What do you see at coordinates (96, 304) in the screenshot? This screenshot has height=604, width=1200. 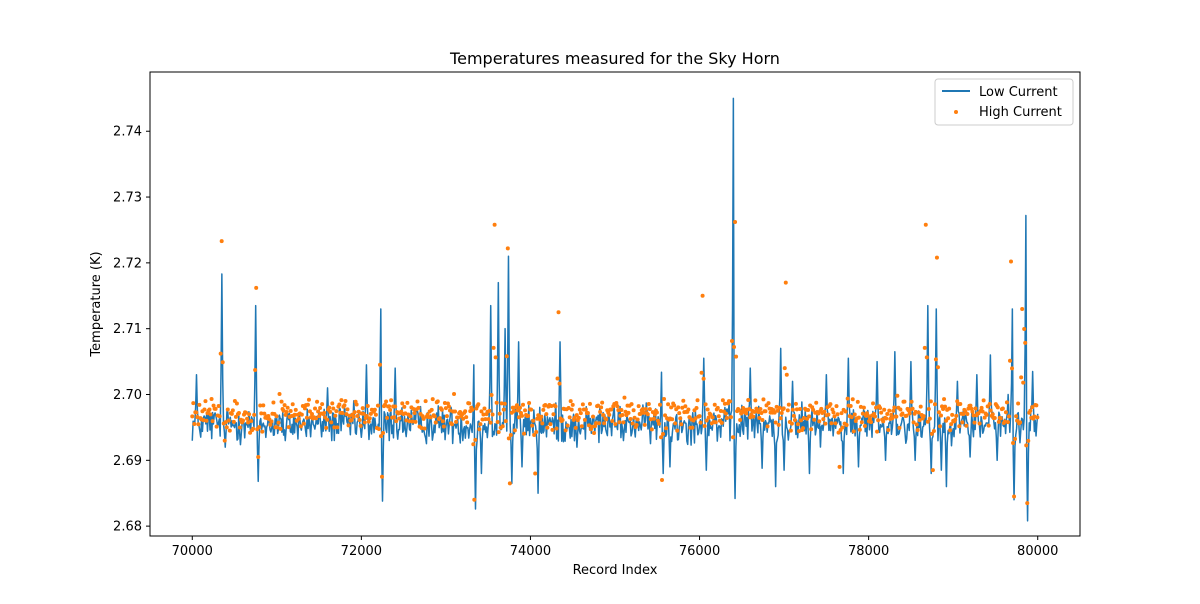 I see `y-axis-label: Temperature (K)` at bounding box center [96, 304].